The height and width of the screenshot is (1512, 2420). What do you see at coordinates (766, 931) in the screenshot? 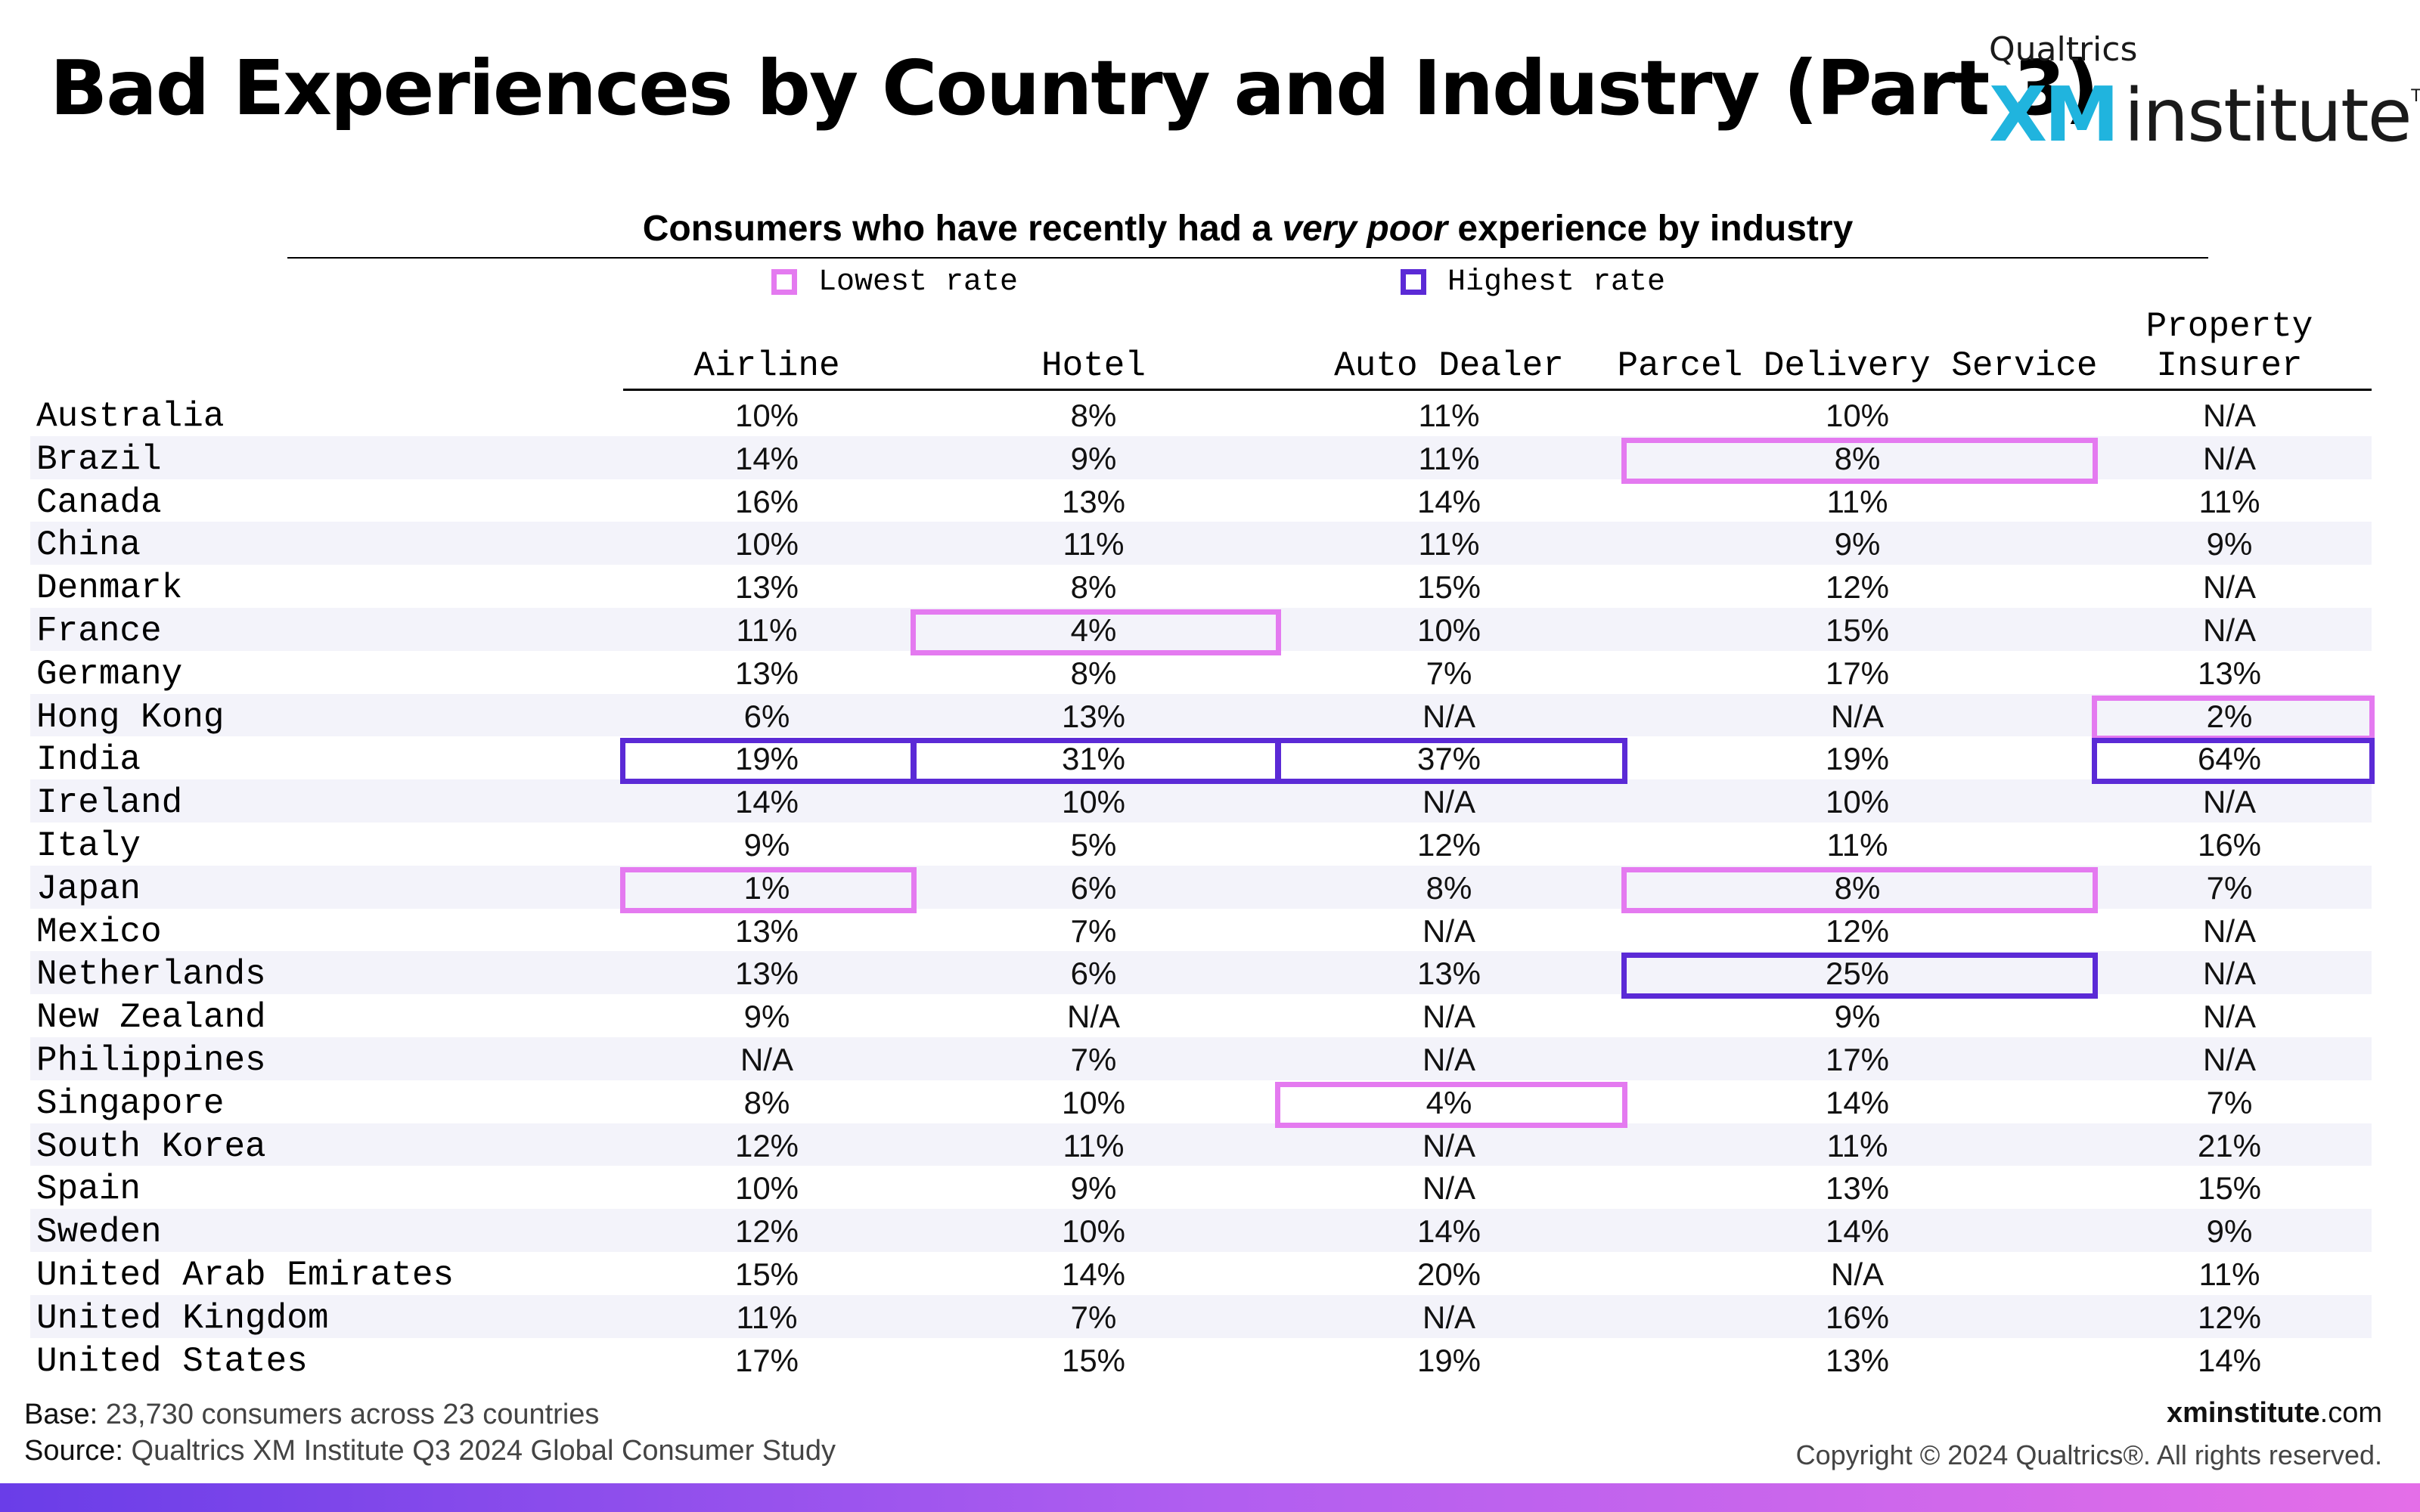
I see `table-cell-airline: 13%` at bounding box center [766, 931].